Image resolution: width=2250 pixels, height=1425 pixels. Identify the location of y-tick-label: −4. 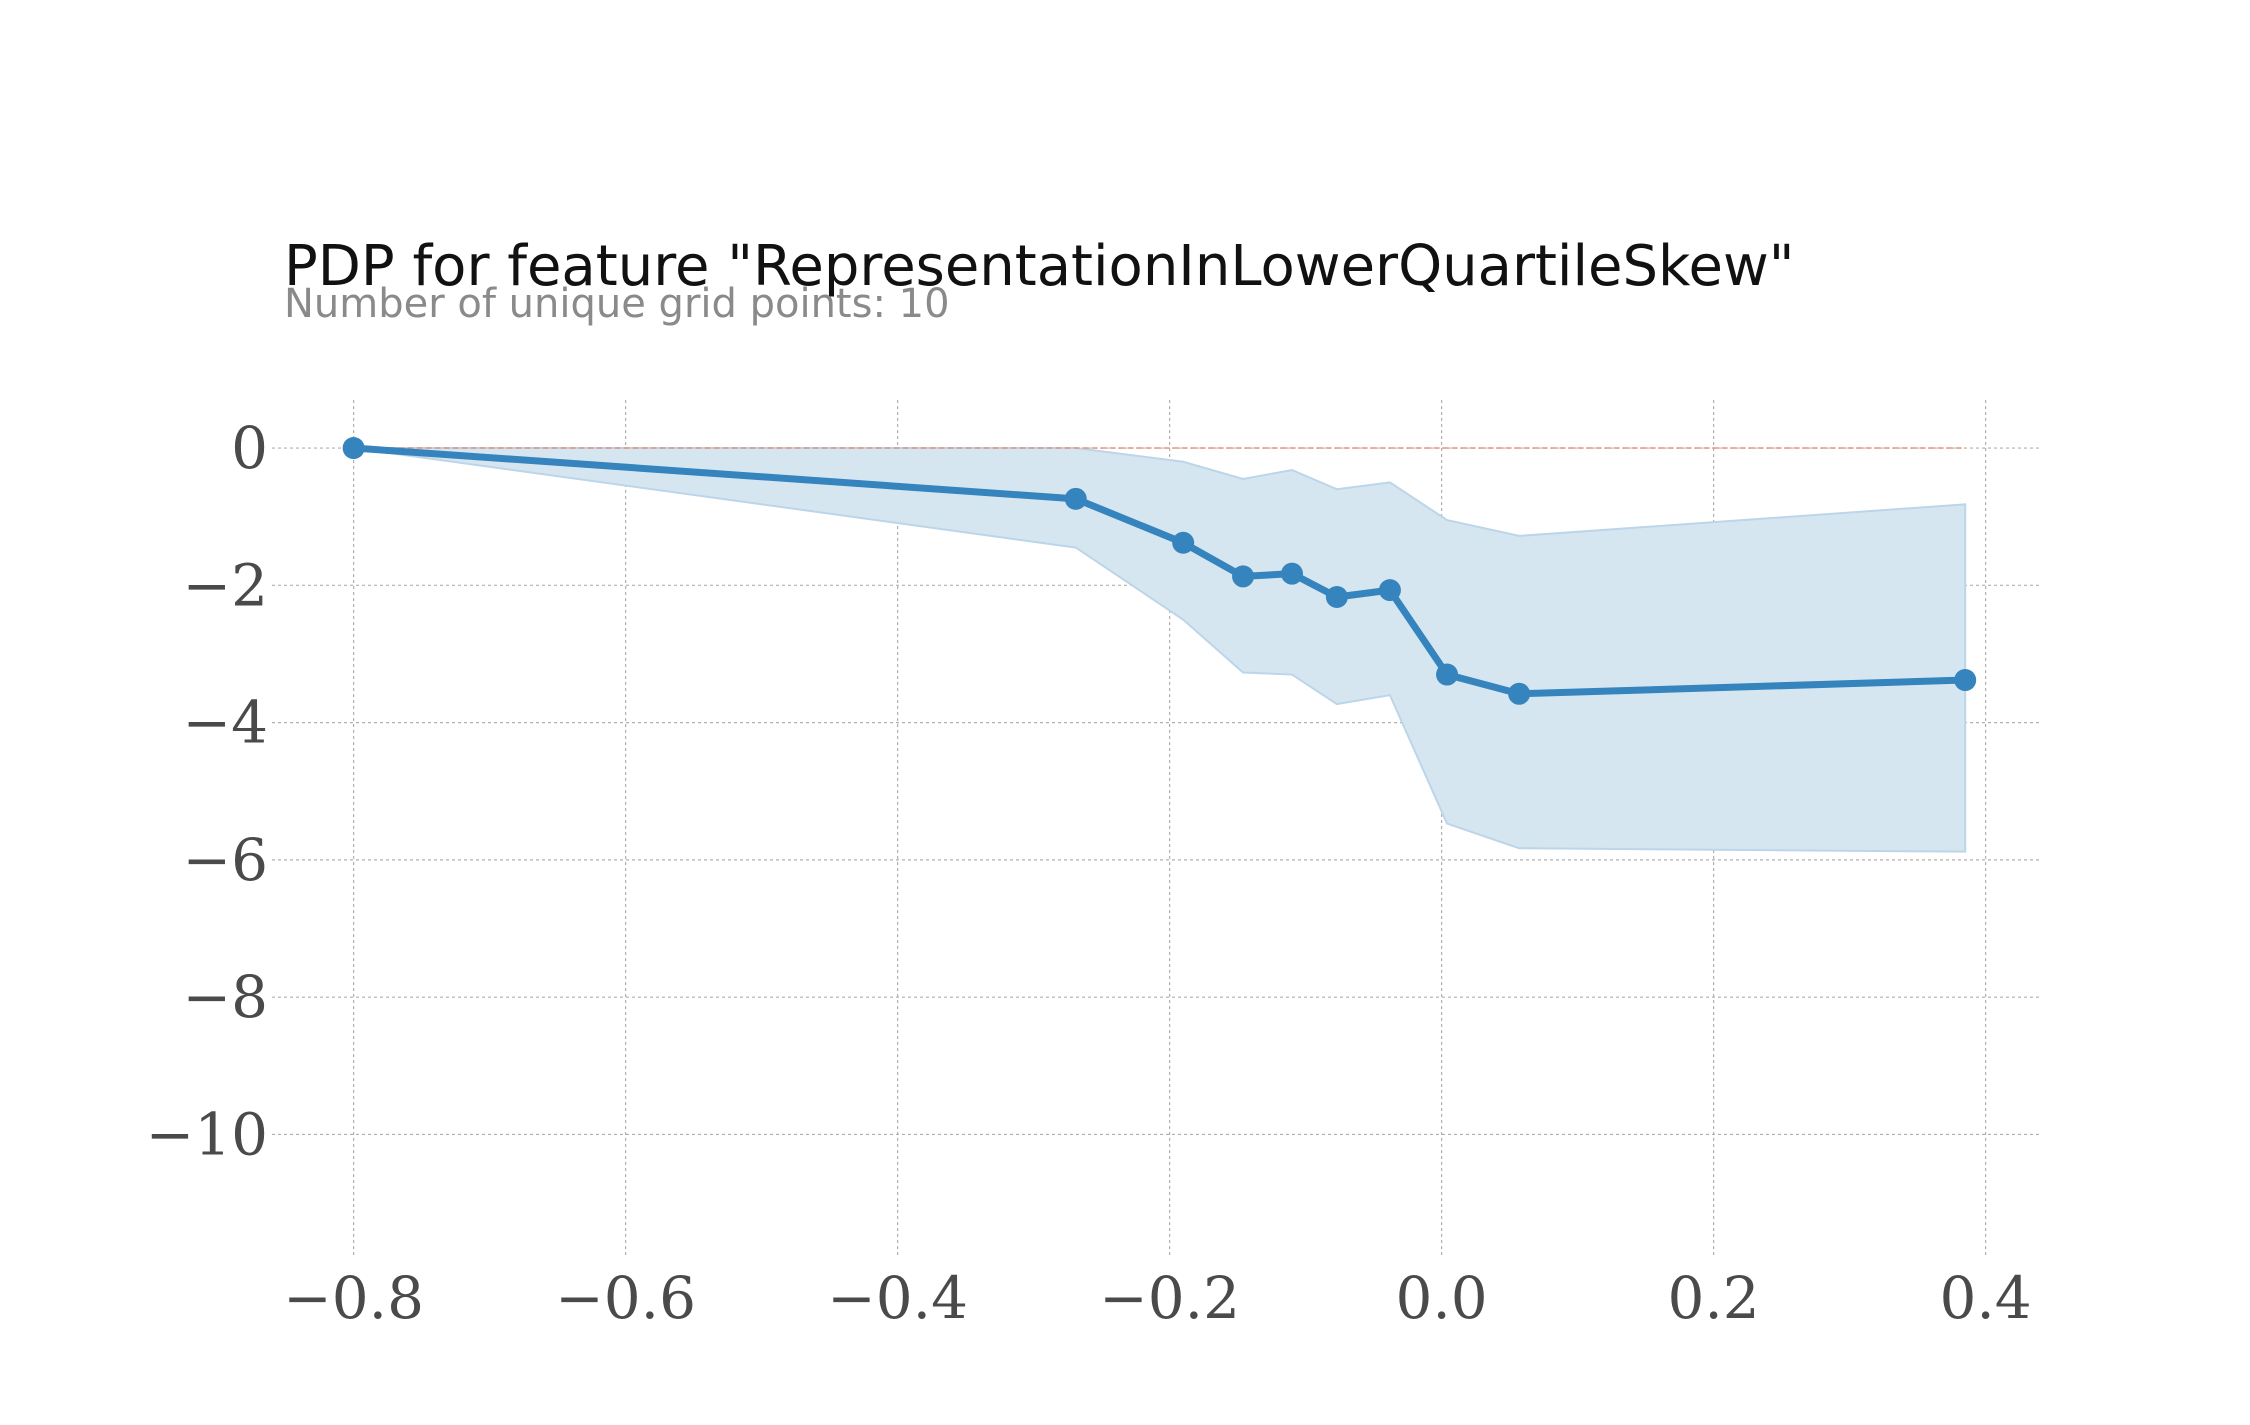
(226, 723).